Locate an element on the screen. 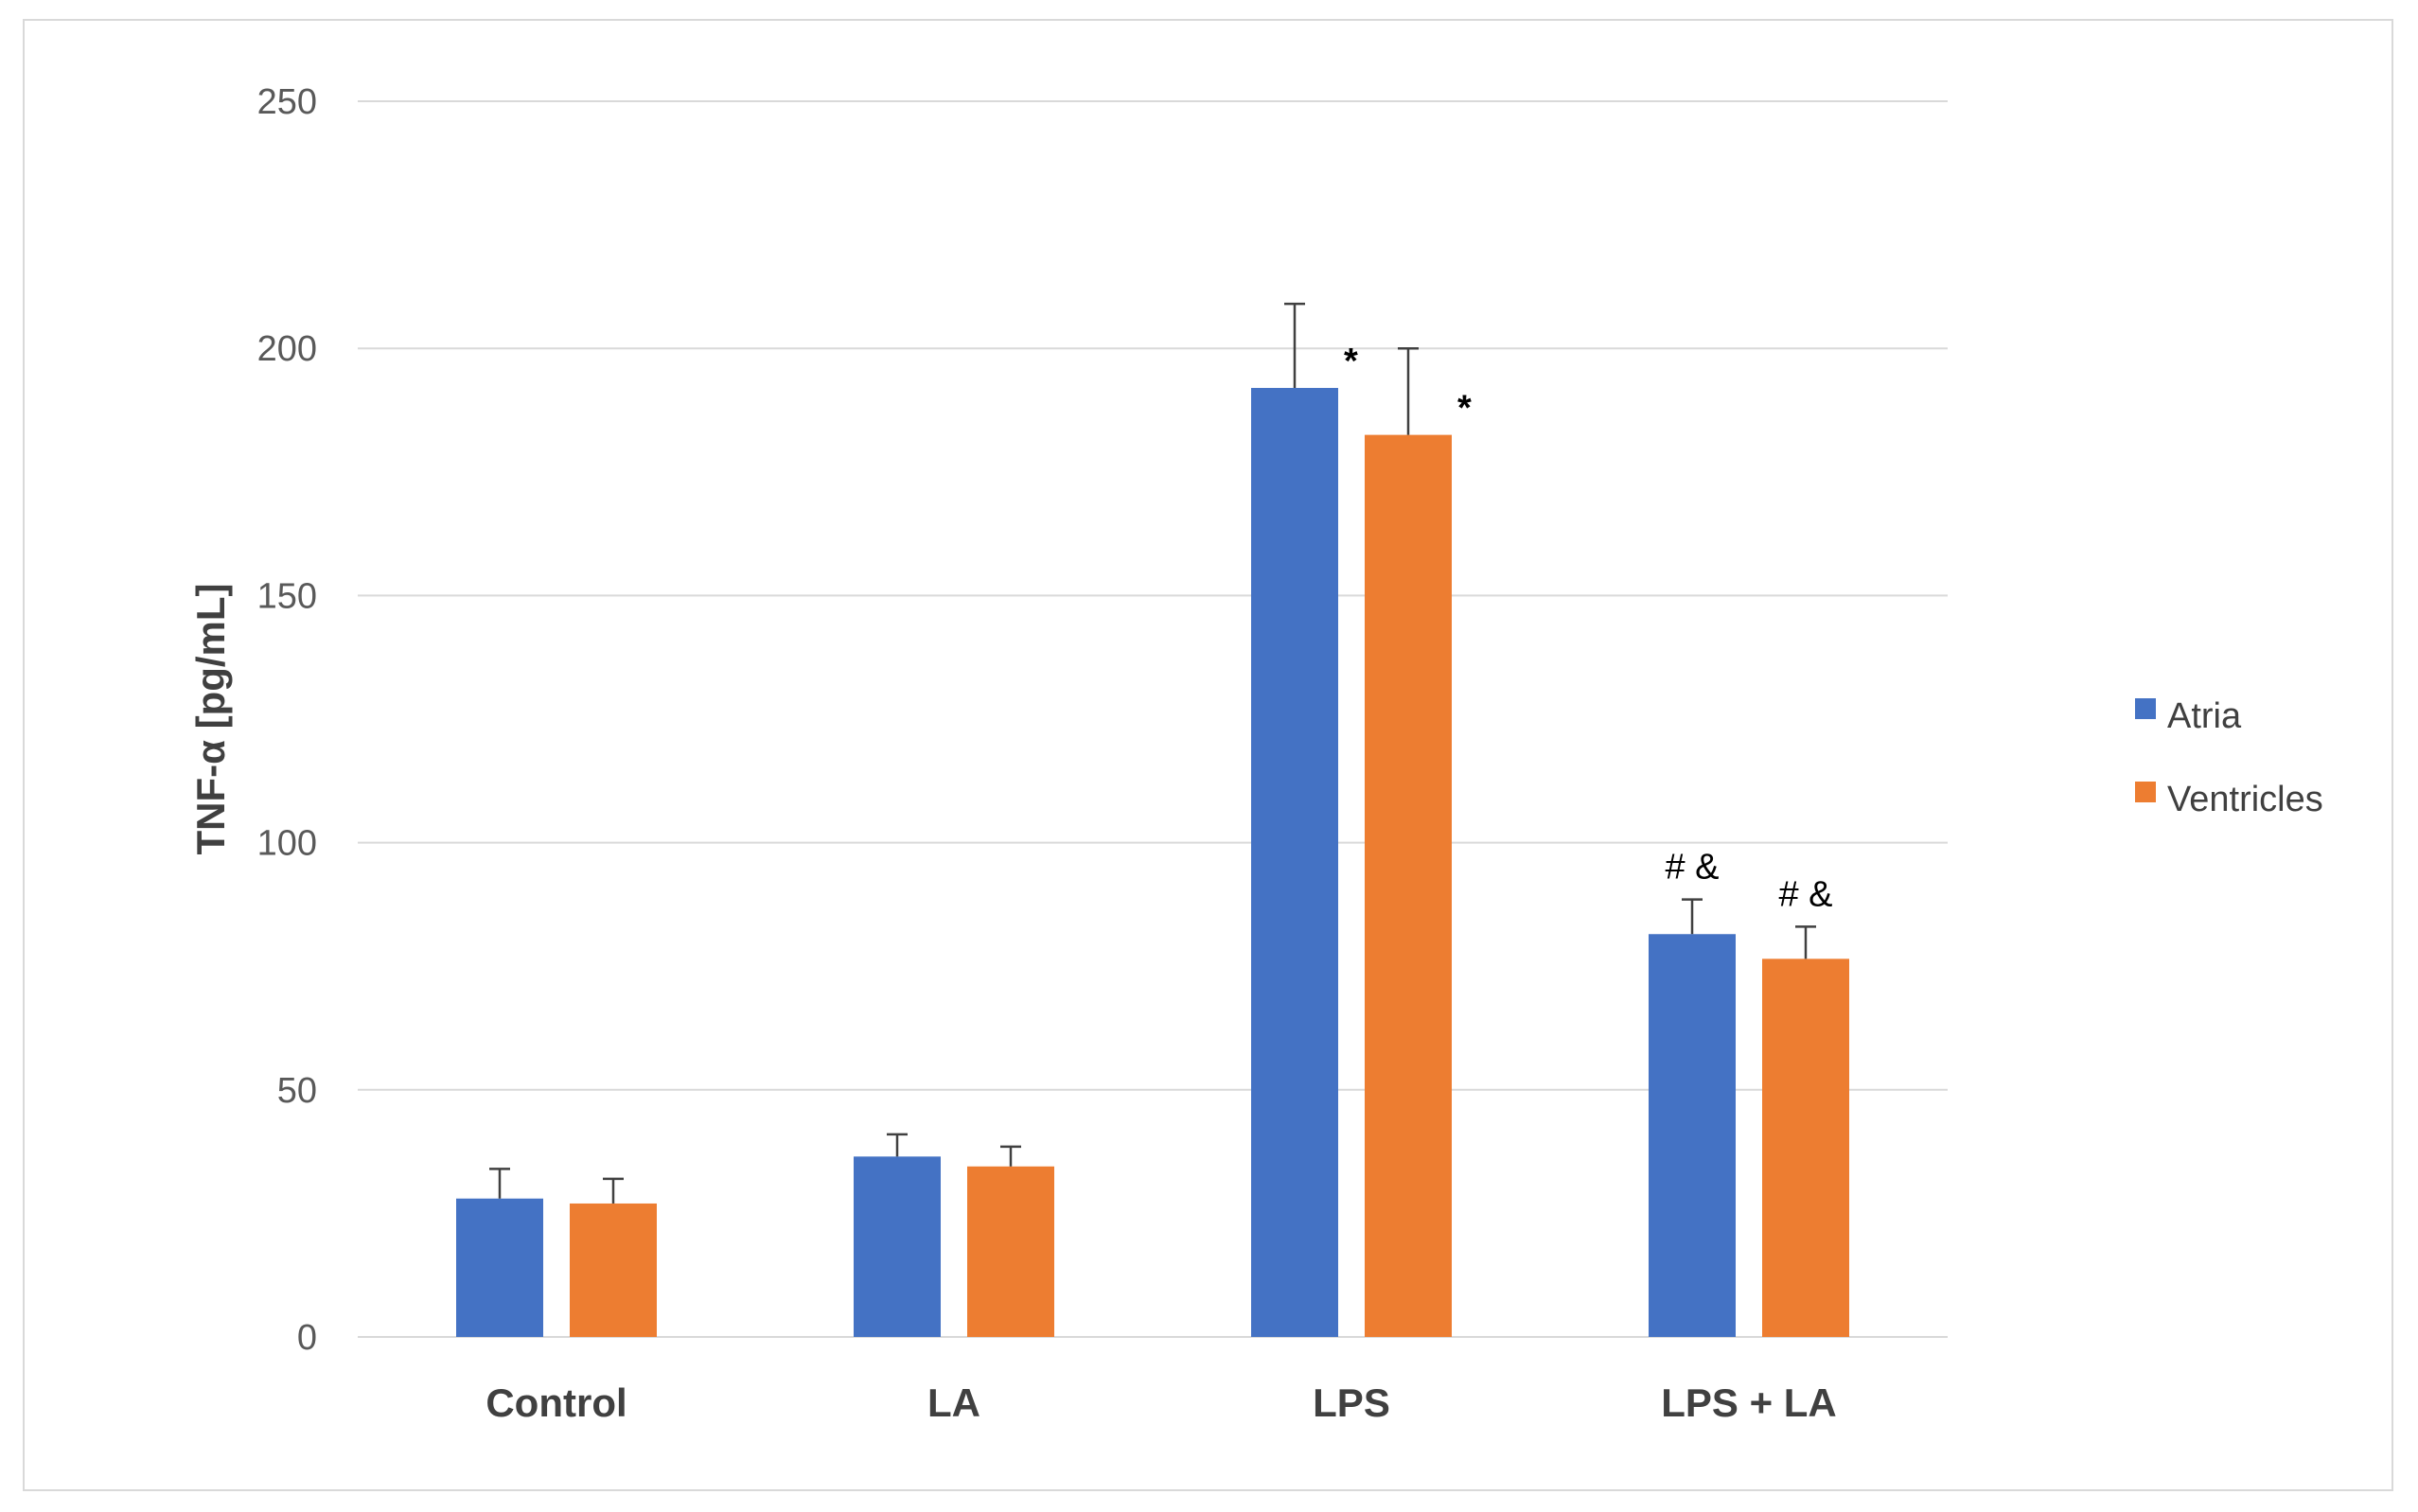 The width and height of the screenshot is (2418, 1512). y-tick-label: 100 is located at coordinates (287, 844).